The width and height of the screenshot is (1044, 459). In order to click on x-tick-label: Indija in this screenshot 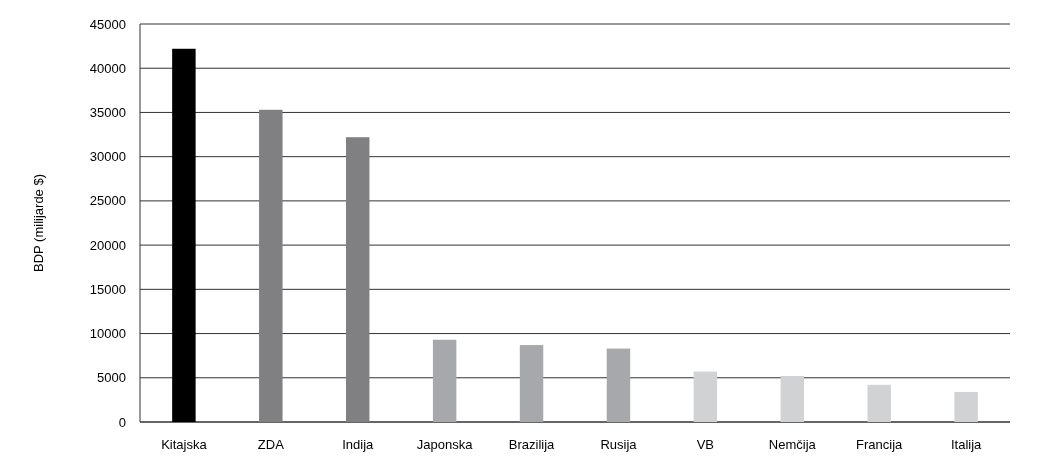, I will do `click(358, 444)`.